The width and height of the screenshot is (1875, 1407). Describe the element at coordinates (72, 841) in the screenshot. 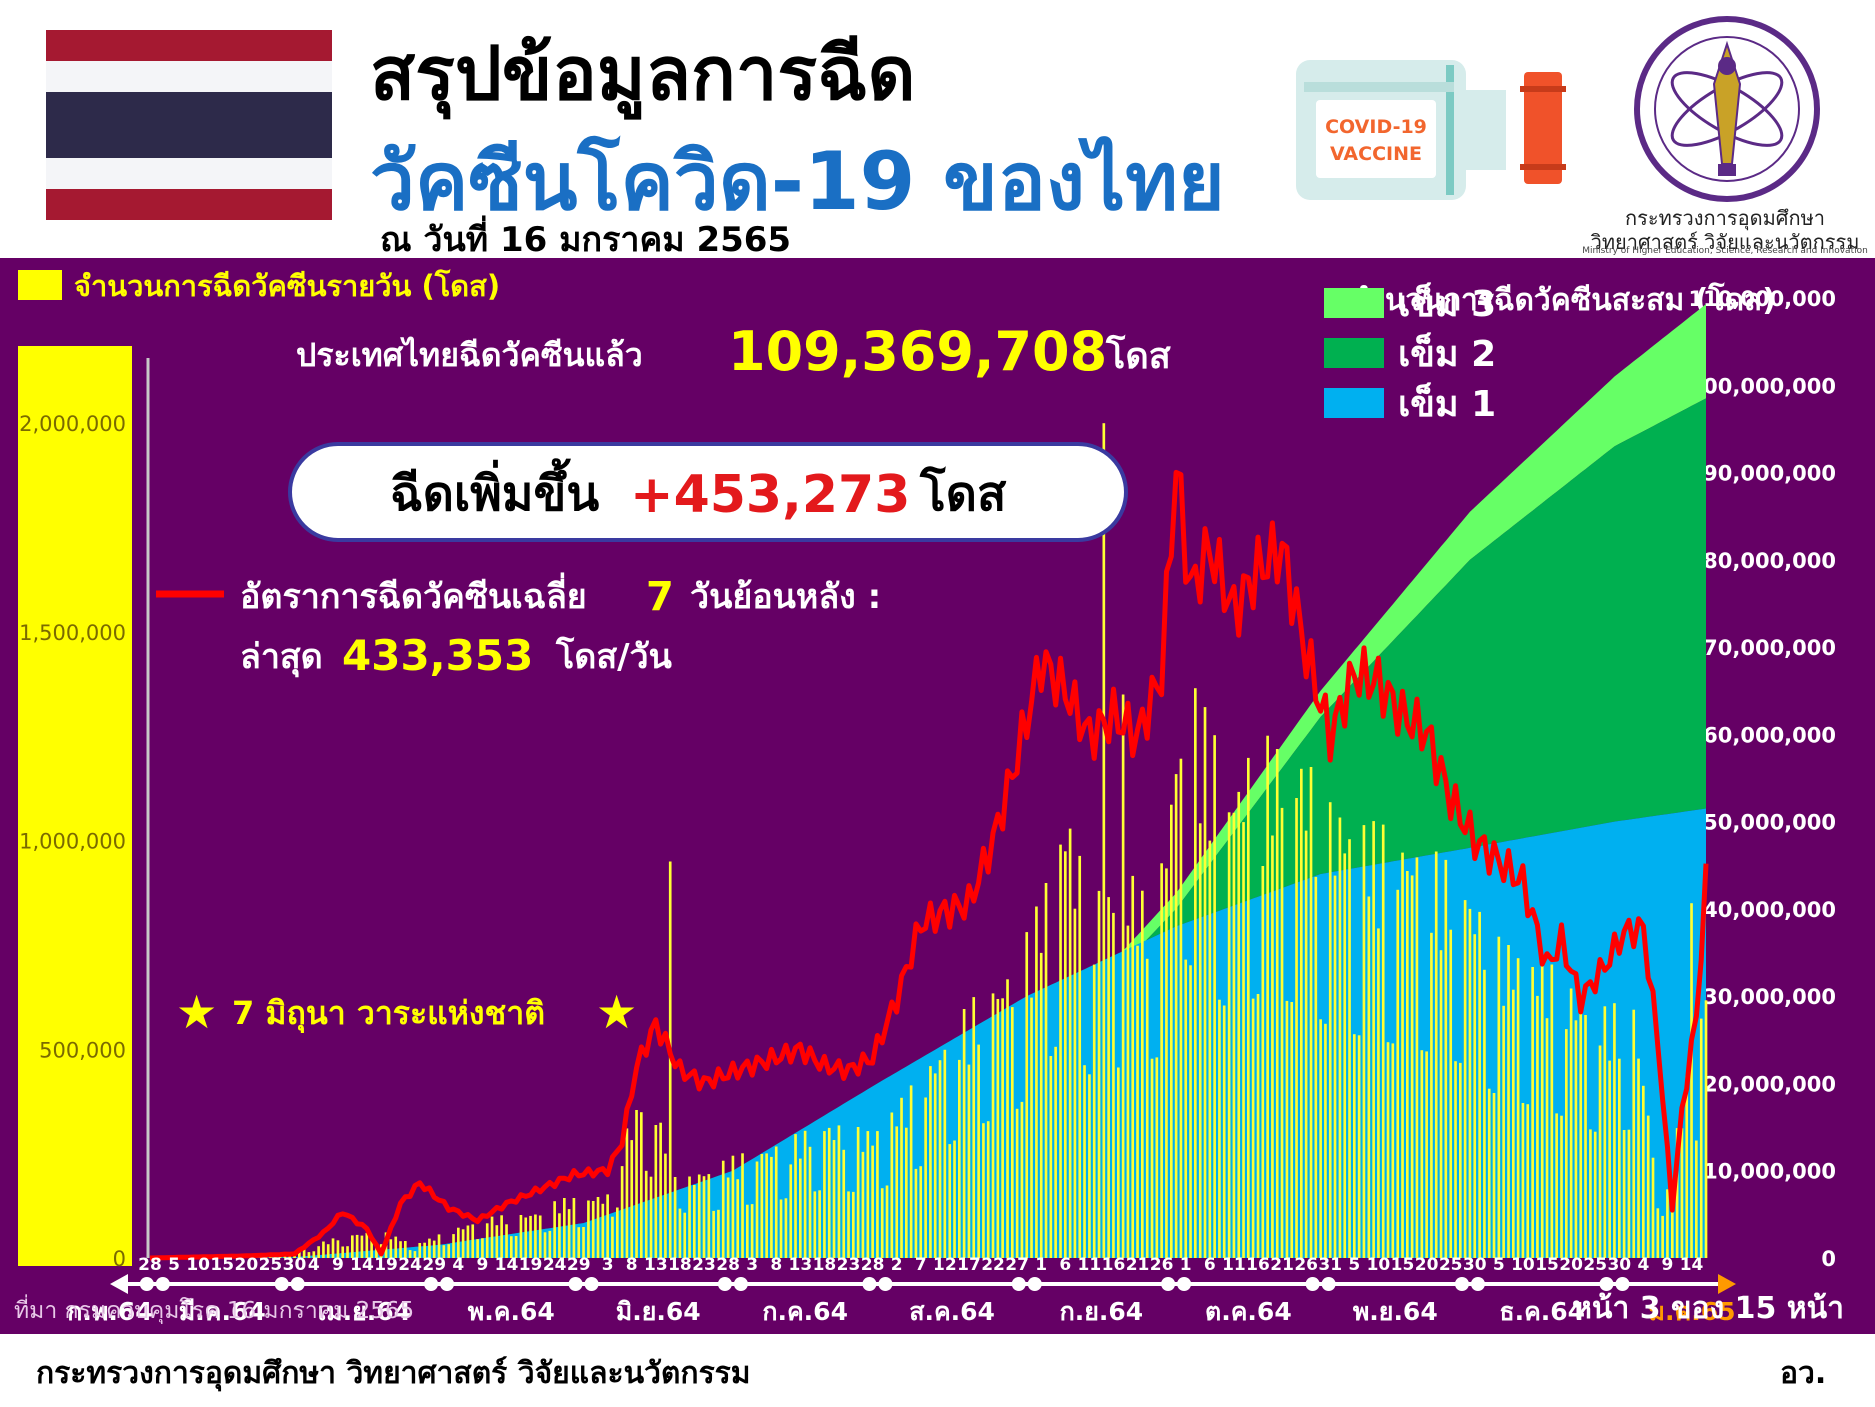

I see `left-axis-ticks: 0 500,000 1,000,000 1,500,000 2,000,000` at that location.